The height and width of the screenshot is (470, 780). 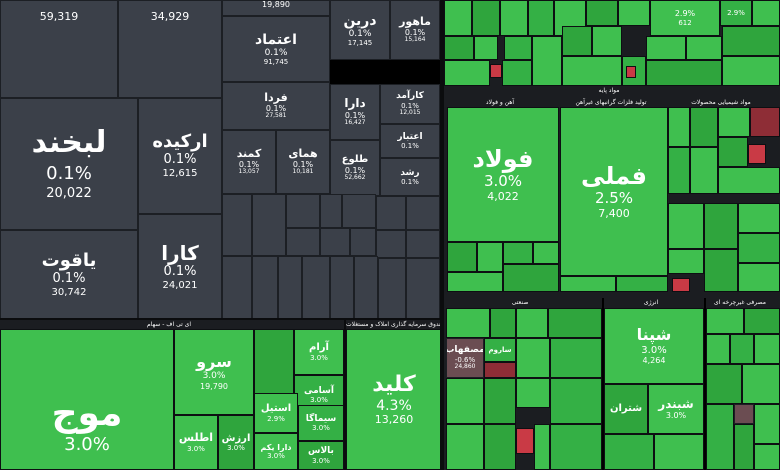 What do you see at coordinates (736, 13) in the screenshot?
I see `tile-29: 2.9%` at bounding box center [736, 13].